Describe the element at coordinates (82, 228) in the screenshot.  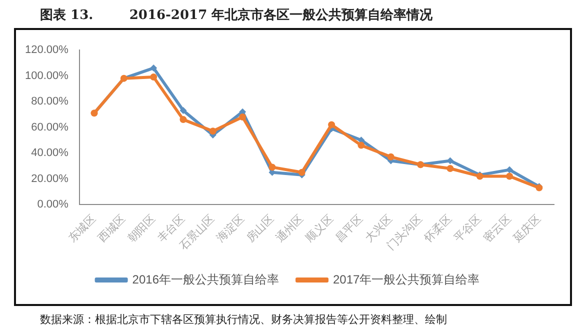
I see `x-tick-label: 东城区` at that location.